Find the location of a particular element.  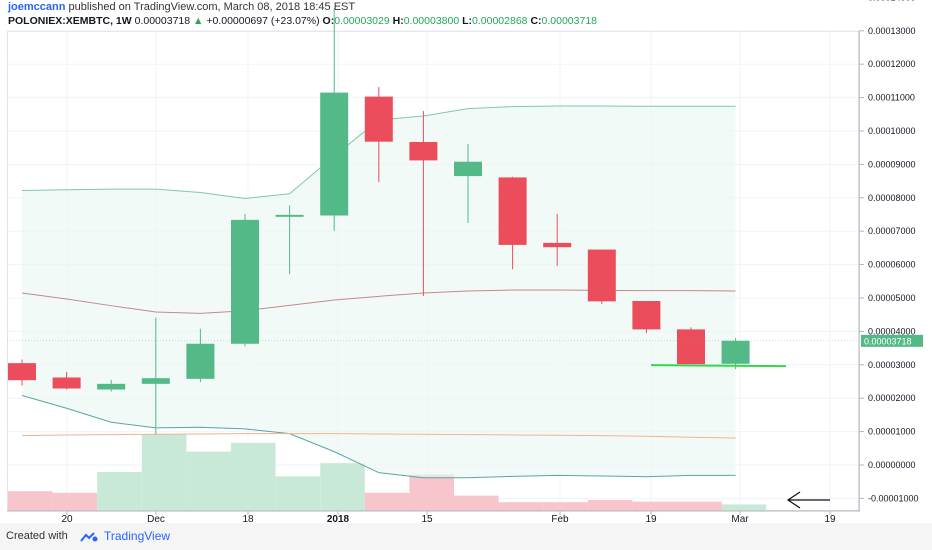

price-tick-label: 0.00008000 is located at coordinates (892, 198).